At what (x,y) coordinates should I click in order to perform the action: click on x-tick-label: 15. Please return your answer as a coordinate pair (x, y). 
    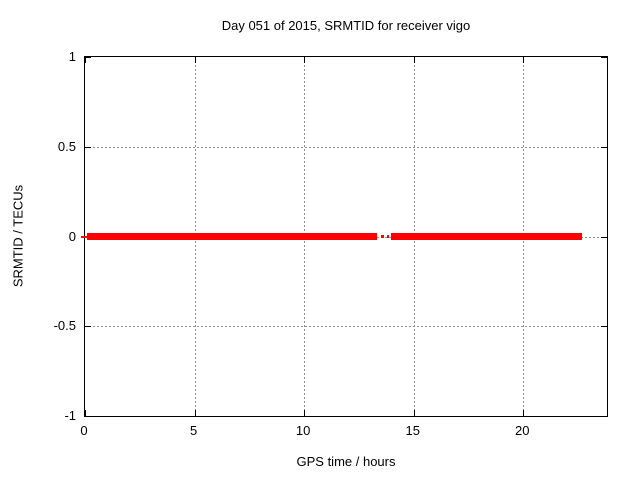
    Looking at the image, I should click on (412, 430).